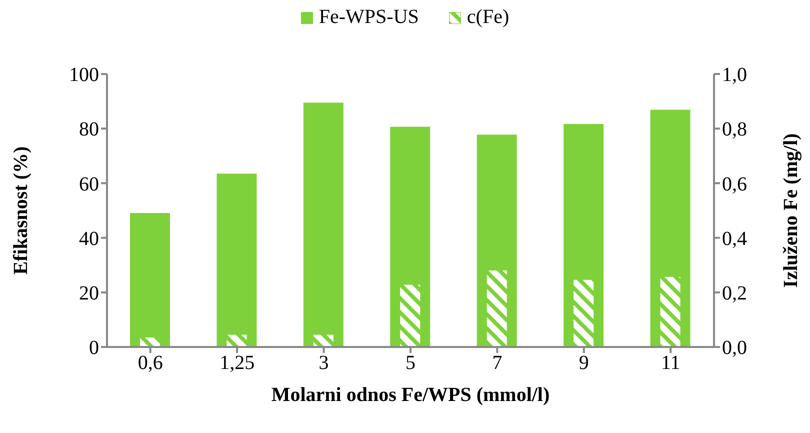 The height and width of the screenshot is (433, 810). I want to click on y-tick-label: 0, so click(94, 348).